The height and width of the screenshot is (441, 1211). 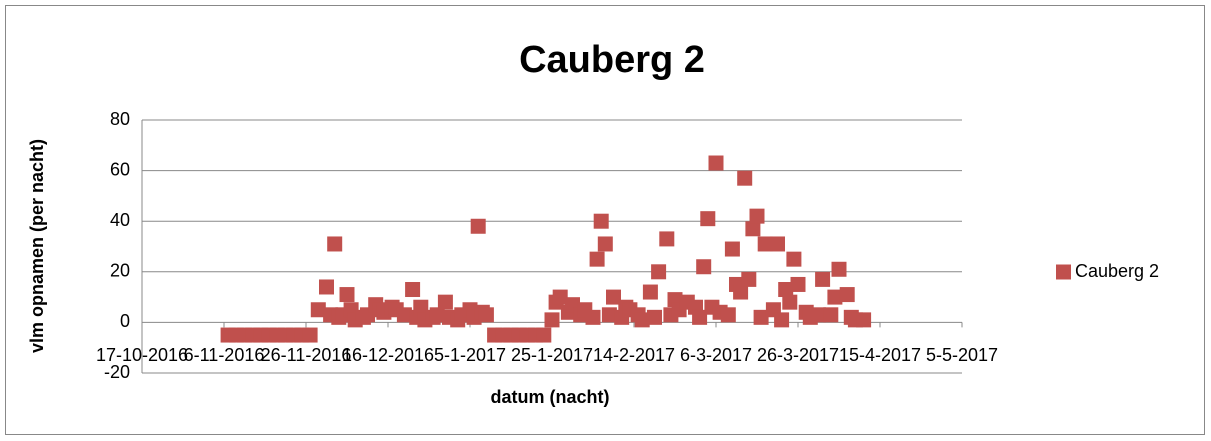 What do you see at coordinates (798, 355) in the screenshot?
I see `x-tick-label: 26-3-2017` at bounding box center [798, 355].